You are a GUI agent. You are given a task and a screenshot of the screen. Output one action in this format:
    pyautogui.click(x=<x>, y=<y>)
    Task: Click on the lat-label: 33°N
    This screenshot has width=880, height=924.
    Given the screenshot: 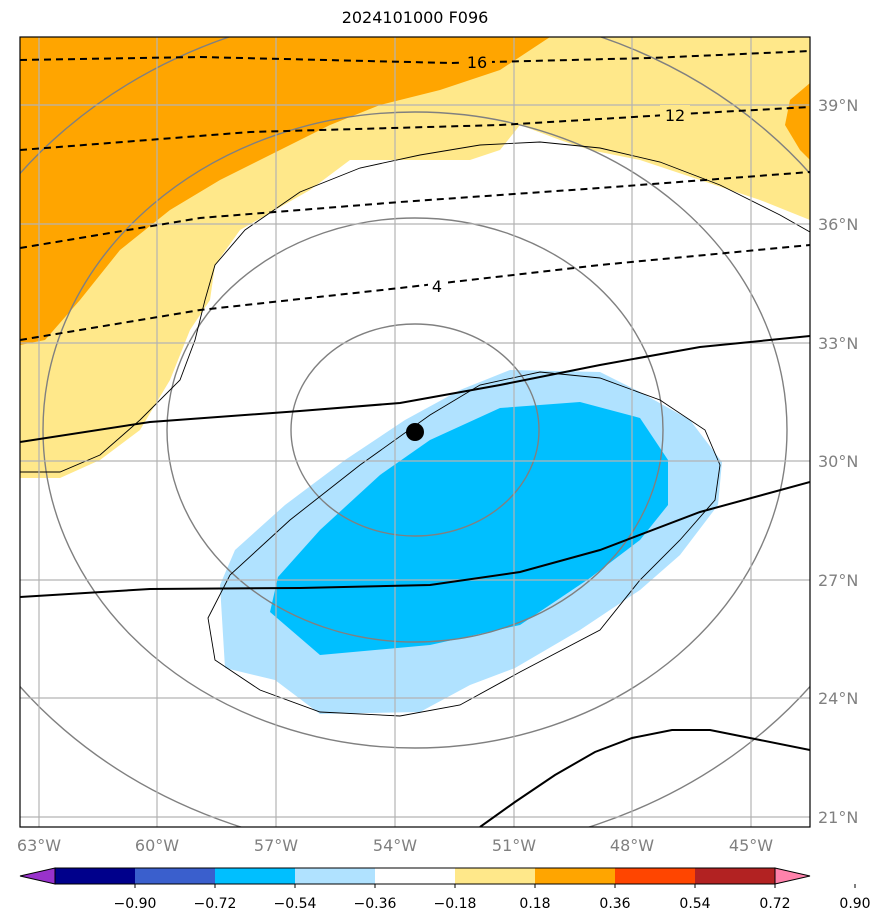 What is the action you would take?
    pyautogui.click(x=838, y=343)
    